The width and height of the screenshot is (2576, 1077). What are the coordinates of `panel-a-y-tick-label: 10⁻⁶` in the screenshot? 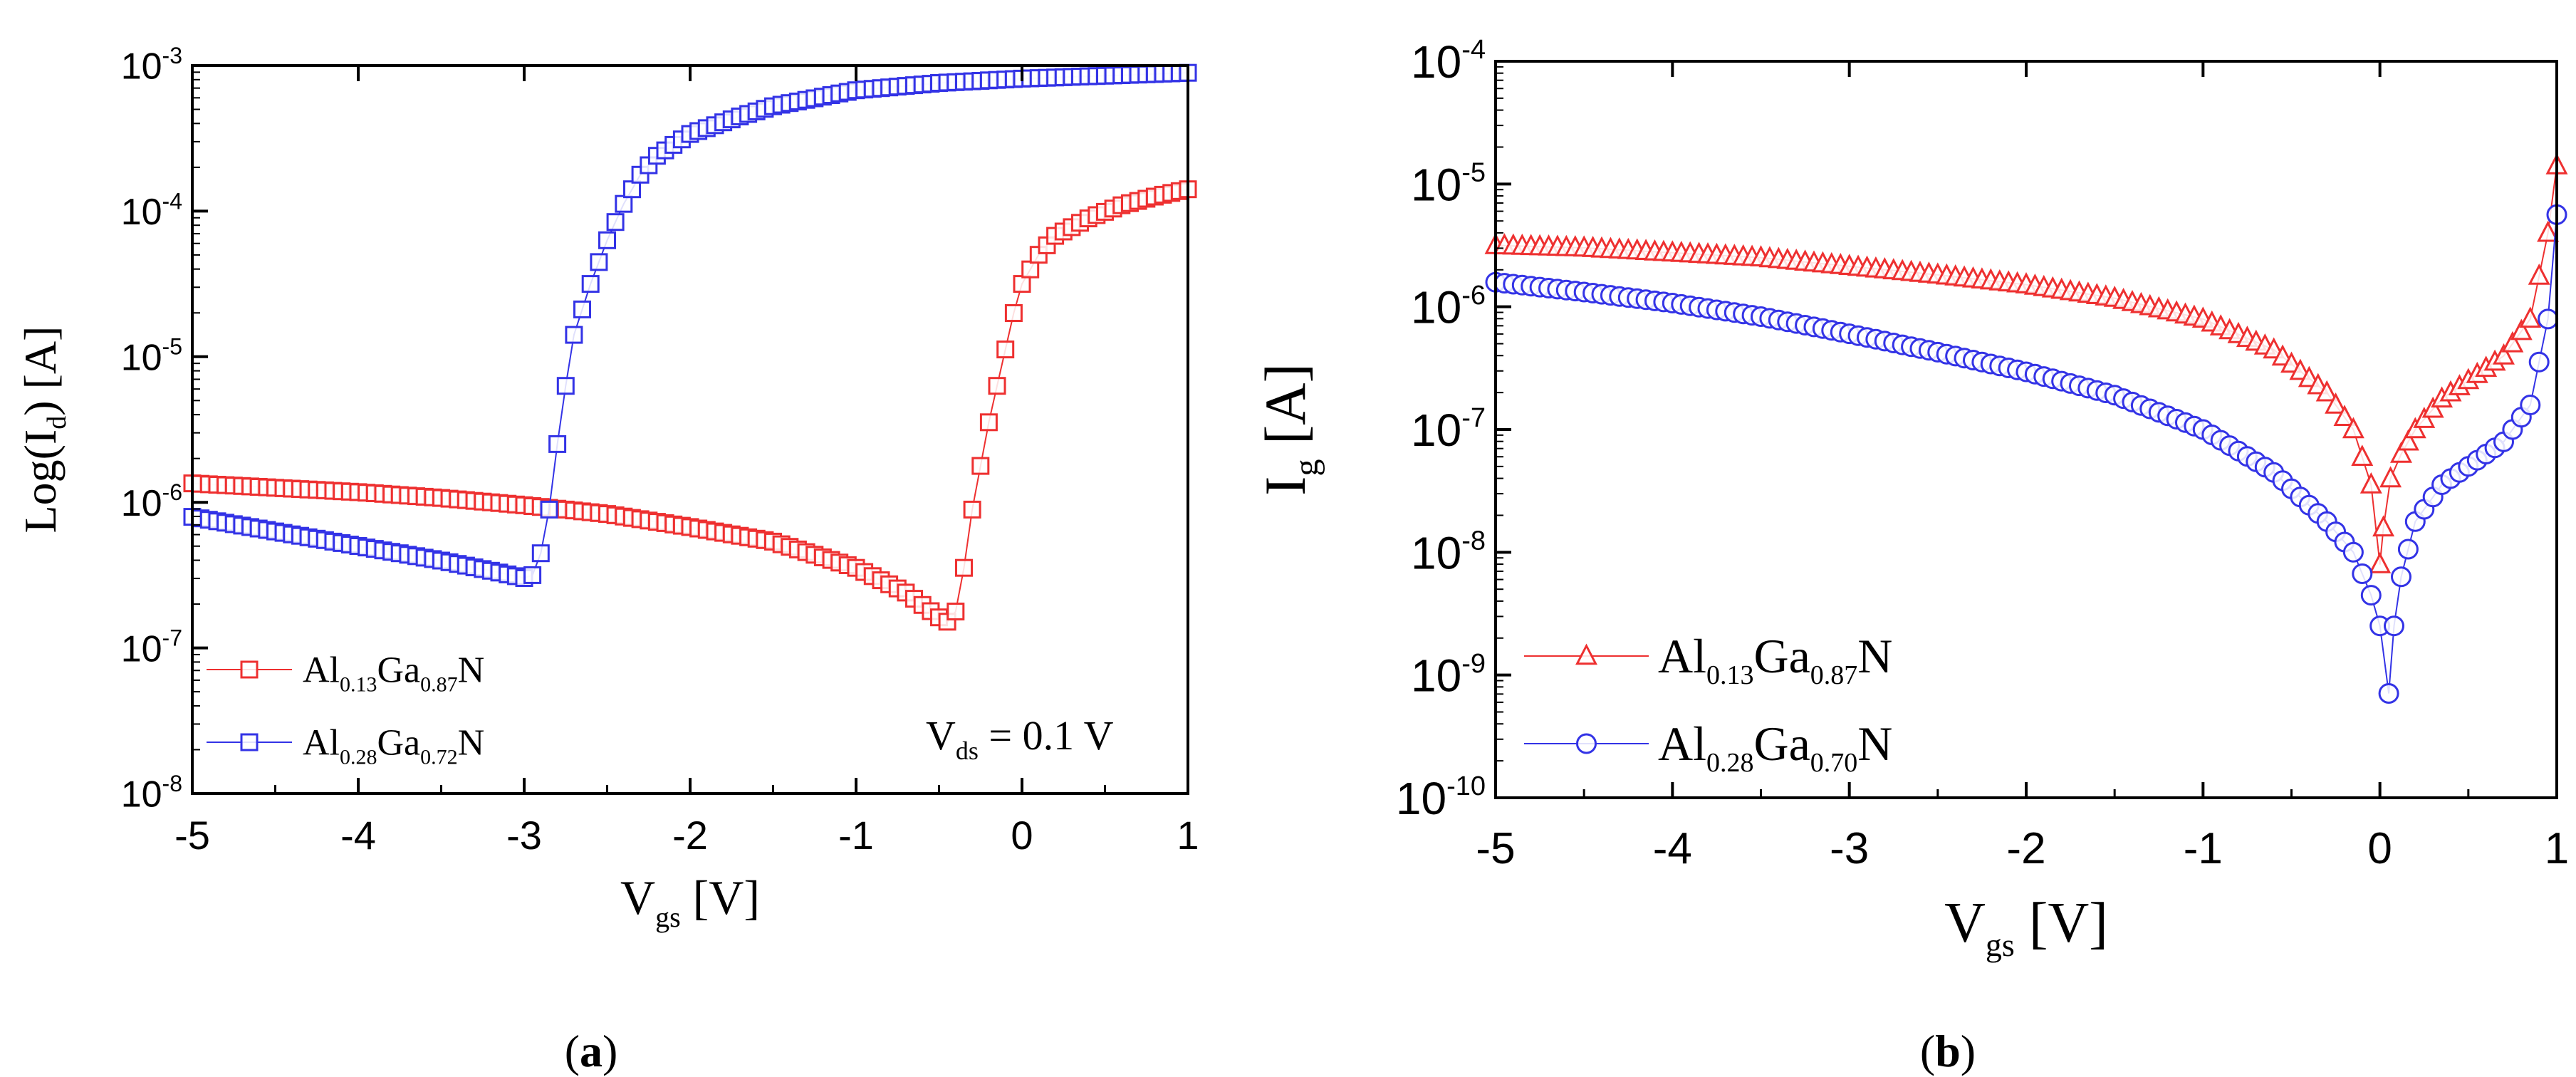 It's located at (151, 501).